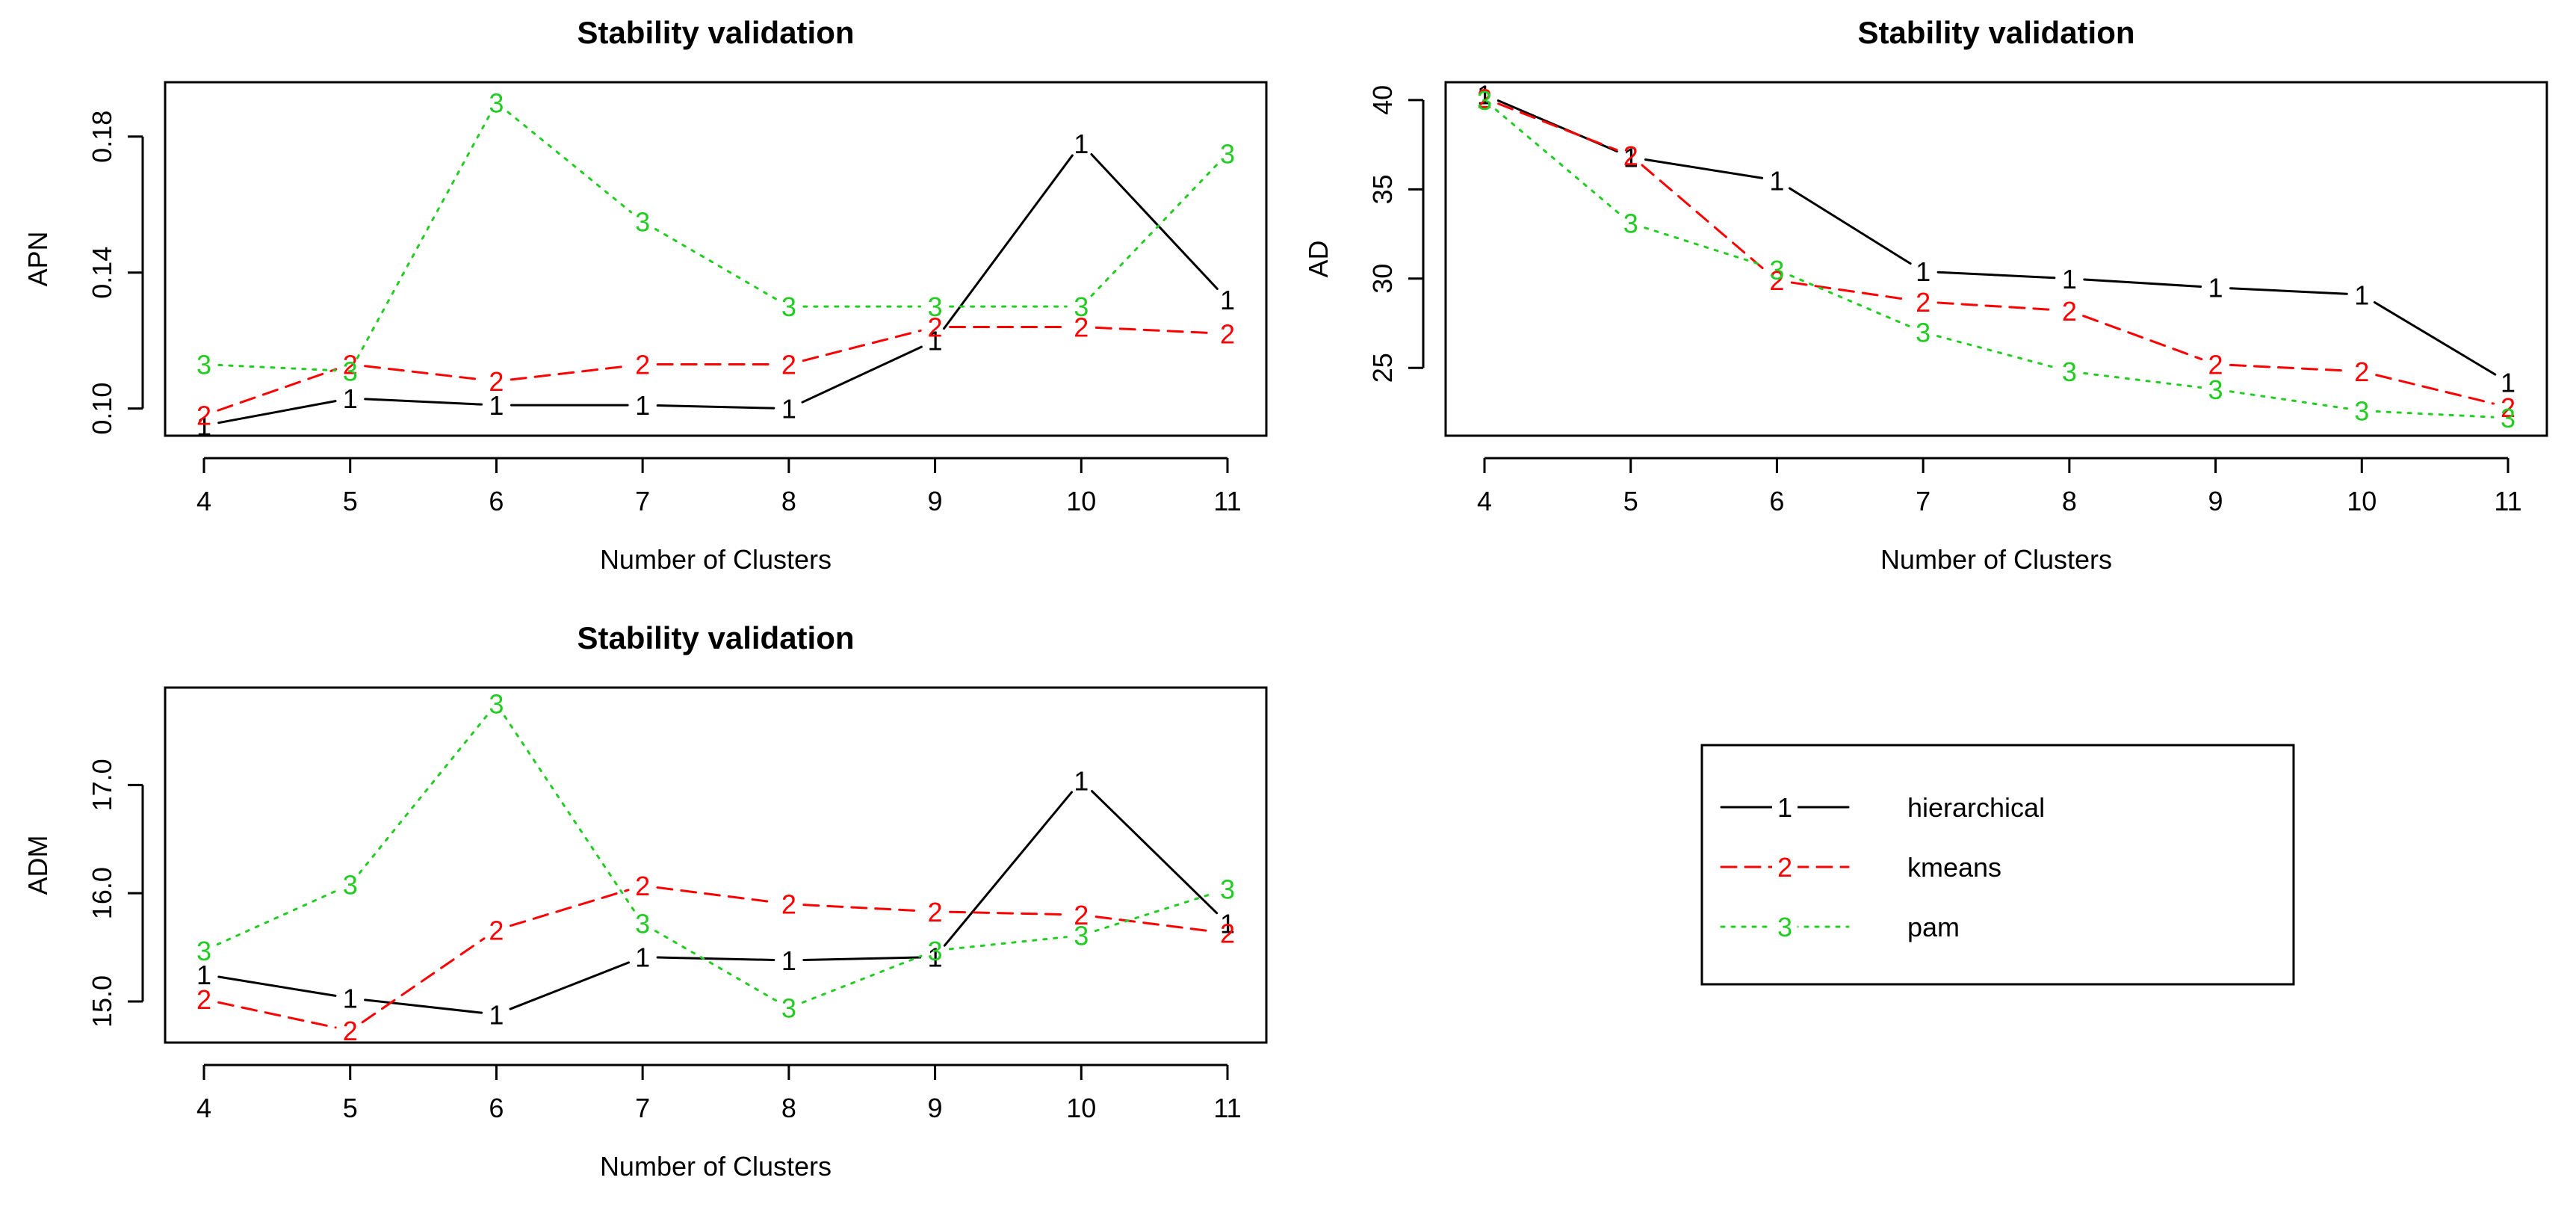 The height and width of the screenshot is (1207, 2576). I want to click on legend-marker-bg, so click(1785, 808).